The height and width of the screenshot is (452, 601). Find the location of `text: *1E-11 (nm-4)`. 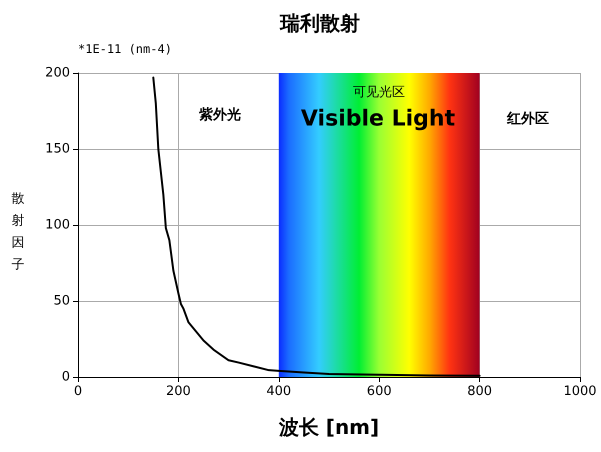

text: *1E-11 (nm-4) is located at coordinates (125, 49).